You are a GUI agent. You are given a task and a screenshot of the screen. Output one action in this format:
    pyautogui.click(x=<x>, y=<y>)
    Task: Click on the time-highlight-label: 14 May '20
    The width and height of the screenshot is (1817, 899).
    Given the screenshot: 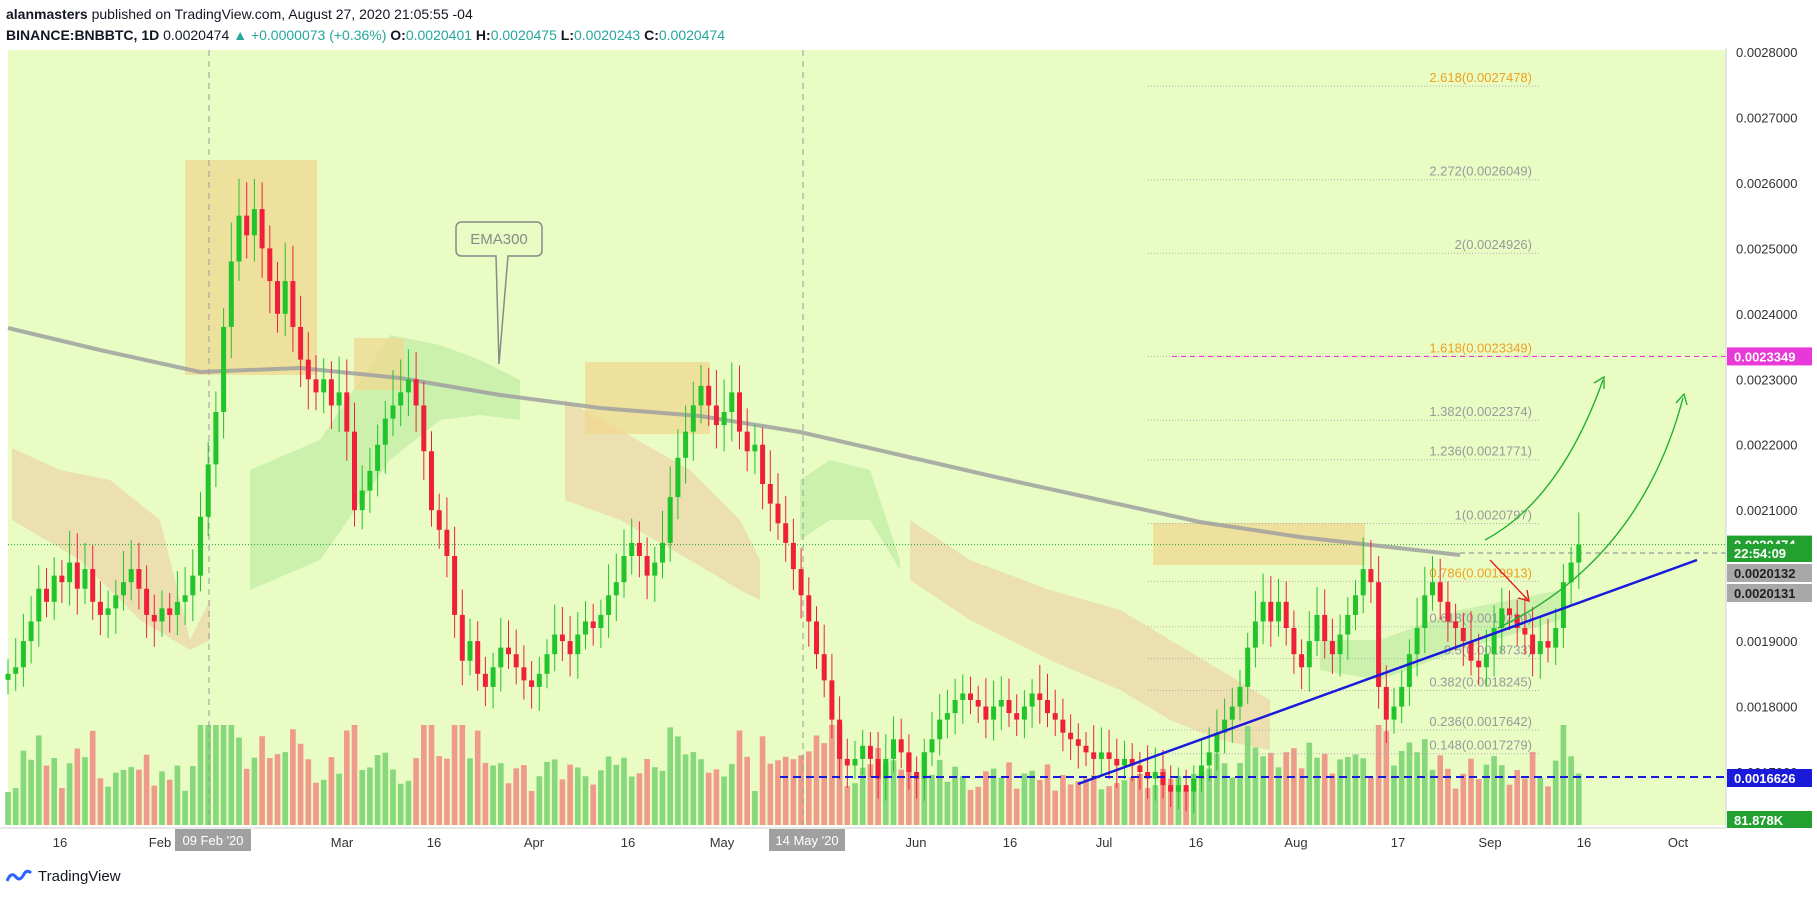 What is the action you would take?
    pyautogui.click(x=807, y=840)
    